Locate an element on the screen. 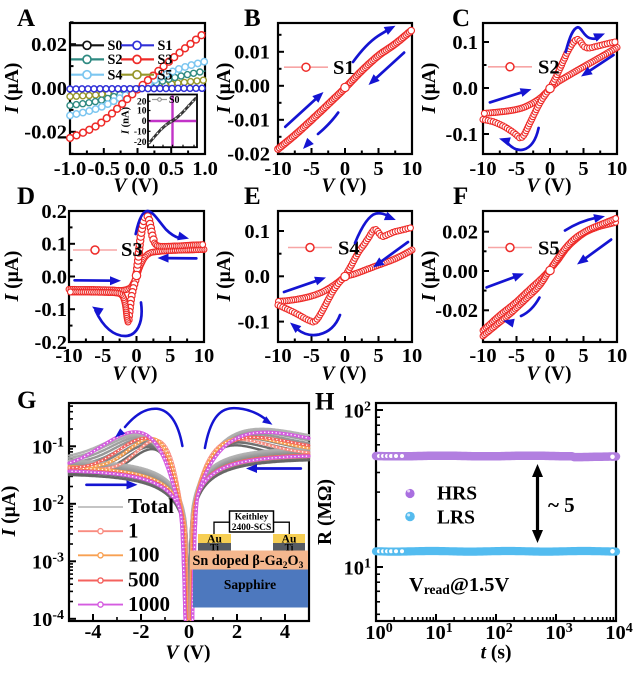  svg-text: -1.0 is located at coordinates (70, 169).